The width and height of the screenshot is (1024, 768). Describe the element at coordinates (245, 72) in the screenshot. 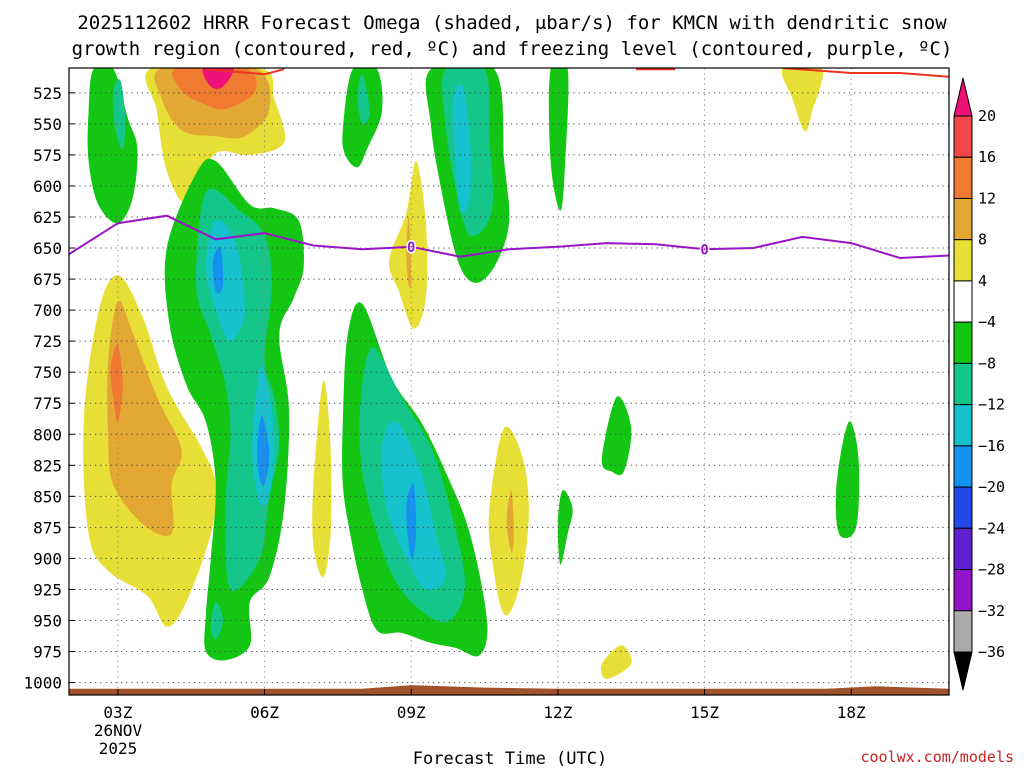

I see `dgz-contour-top` at that location.